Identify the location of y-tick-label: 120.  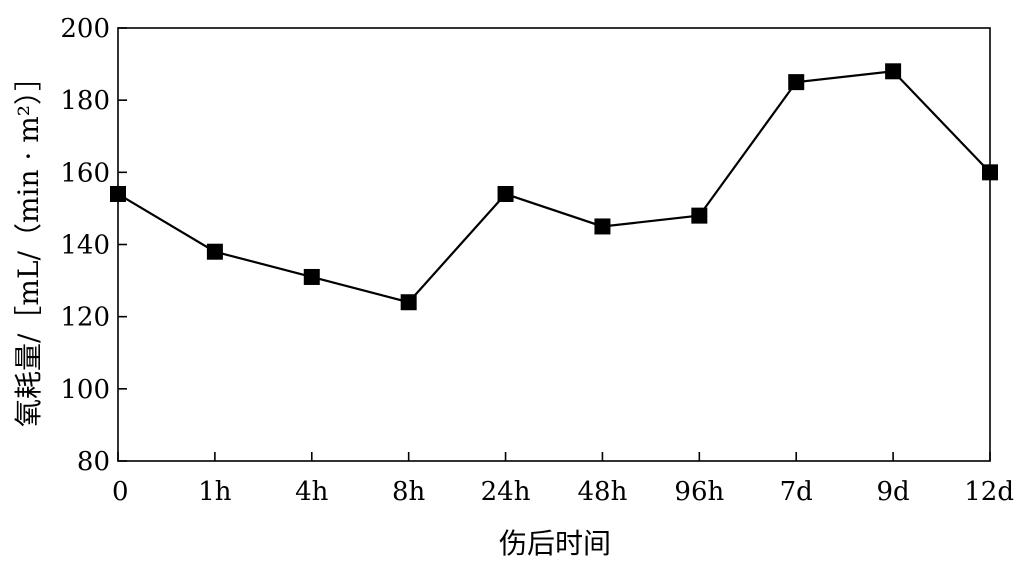
(85, 318).